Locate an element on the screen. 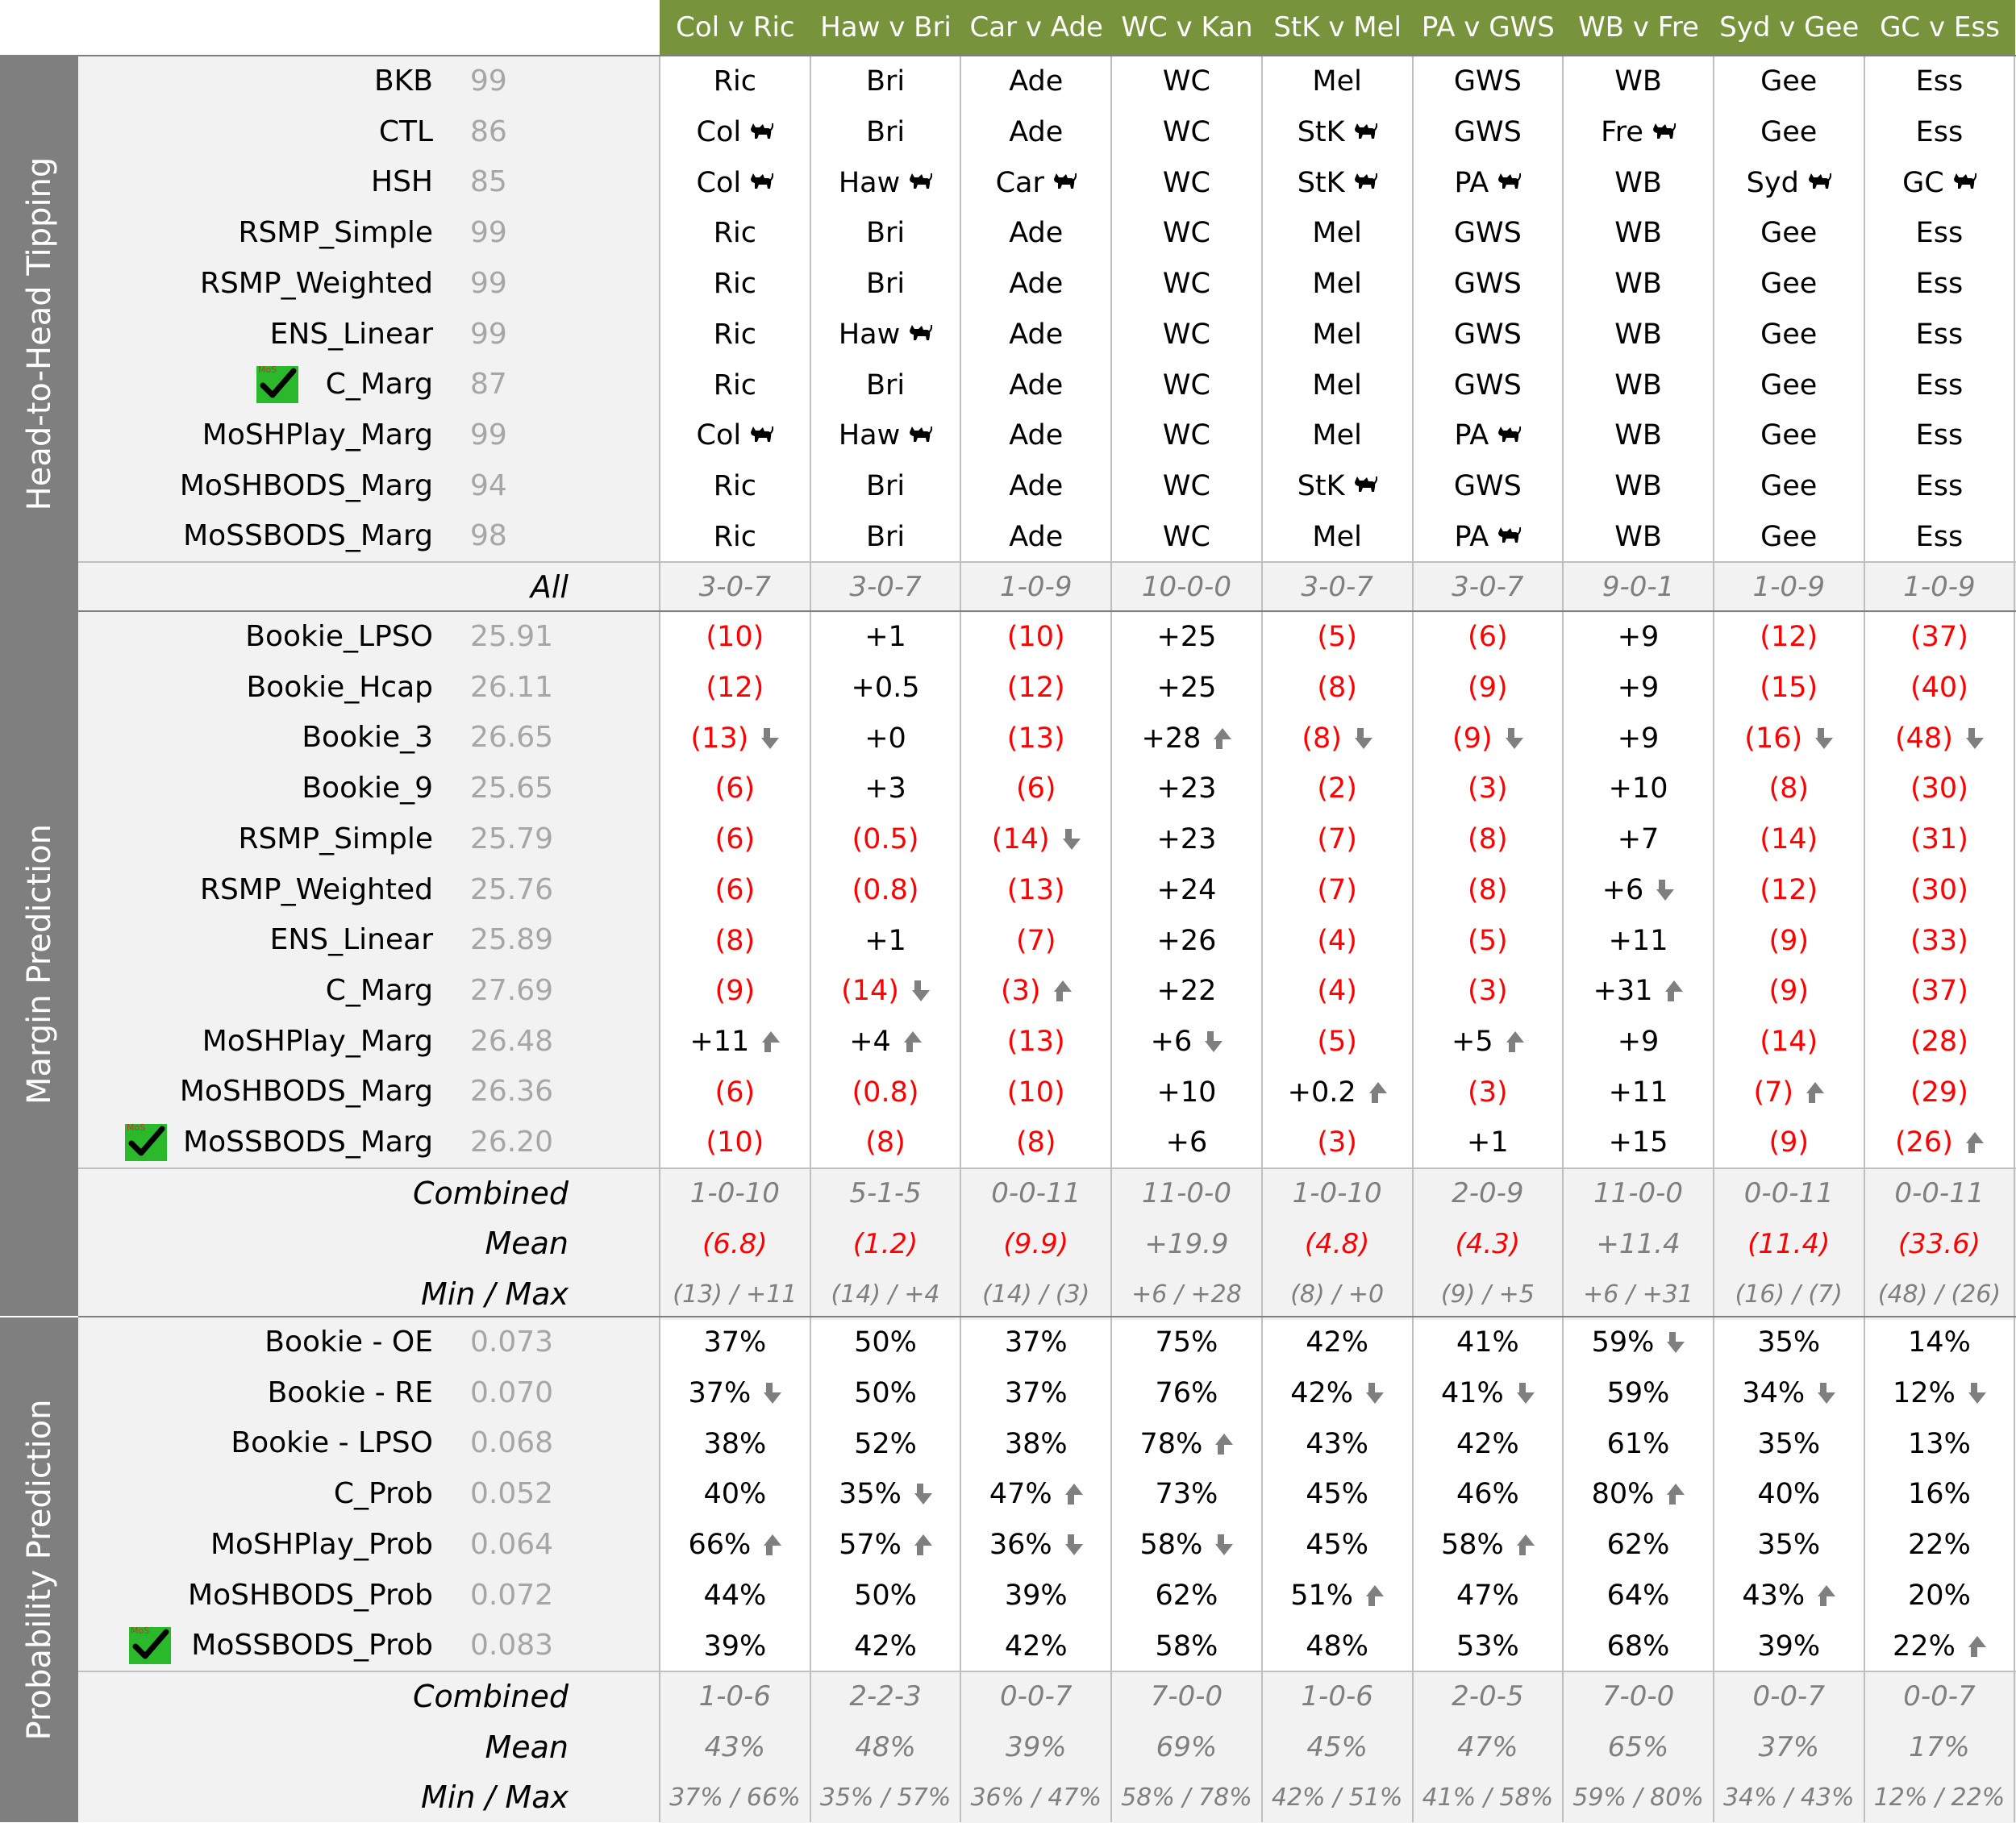  margin-value: (0.8) is located at coordinates (885, 890).